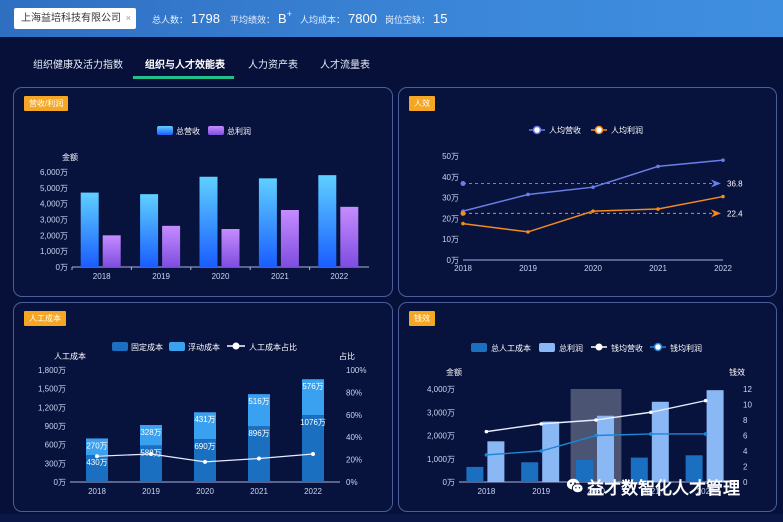  I want to click on tab-hr-assets: 人力资产表, so click(273, 65).